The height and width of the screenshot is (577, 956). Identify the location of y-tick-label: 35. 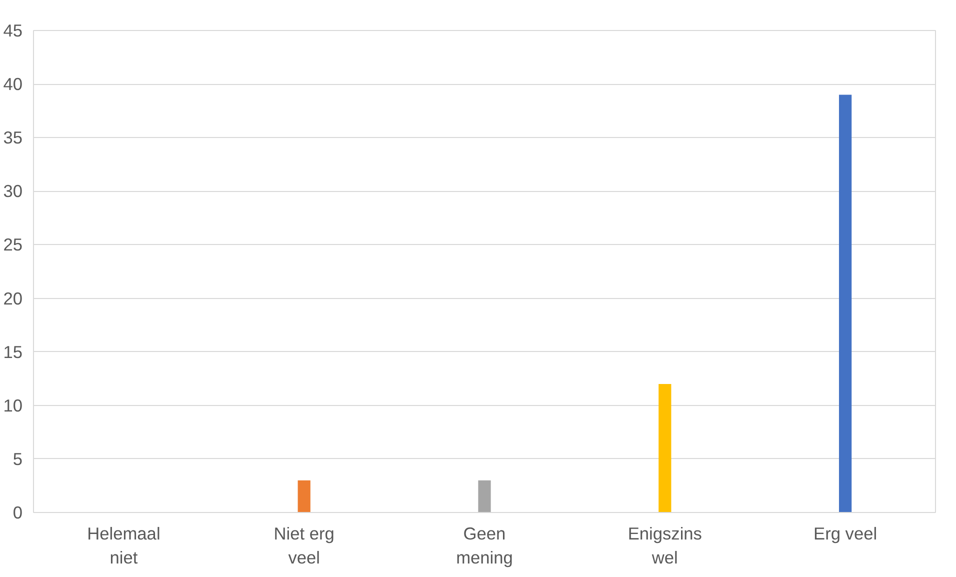
(13, 138).